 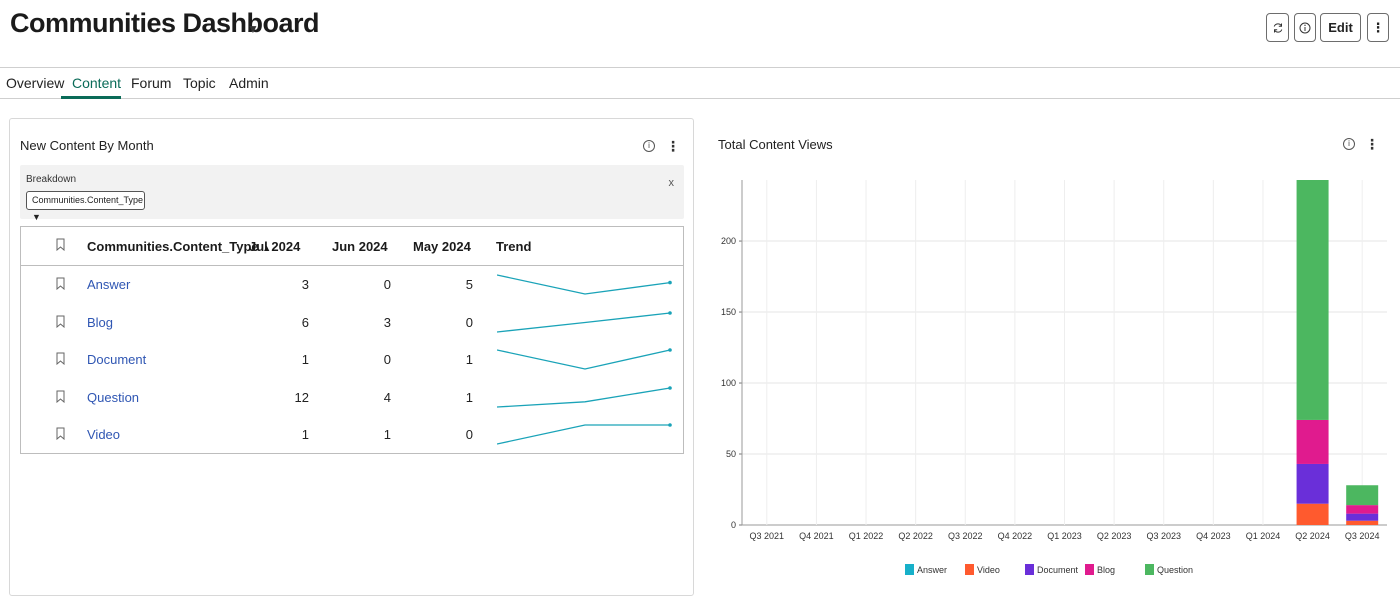 I want to click on active-tab-indicator, so click(x=91, y=97).